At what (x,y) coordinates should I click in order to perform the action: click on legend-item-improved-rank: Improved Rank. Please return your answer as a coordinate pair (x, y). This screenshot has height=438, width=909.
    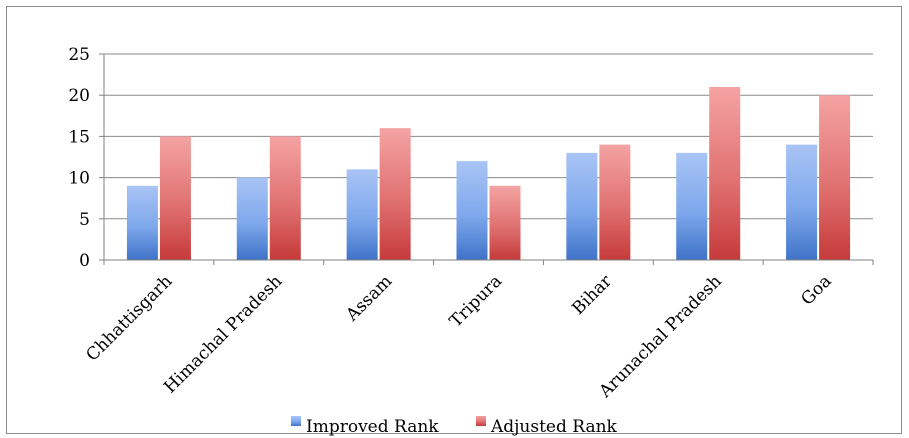
    Looking at the image, I should click on (372, 427).